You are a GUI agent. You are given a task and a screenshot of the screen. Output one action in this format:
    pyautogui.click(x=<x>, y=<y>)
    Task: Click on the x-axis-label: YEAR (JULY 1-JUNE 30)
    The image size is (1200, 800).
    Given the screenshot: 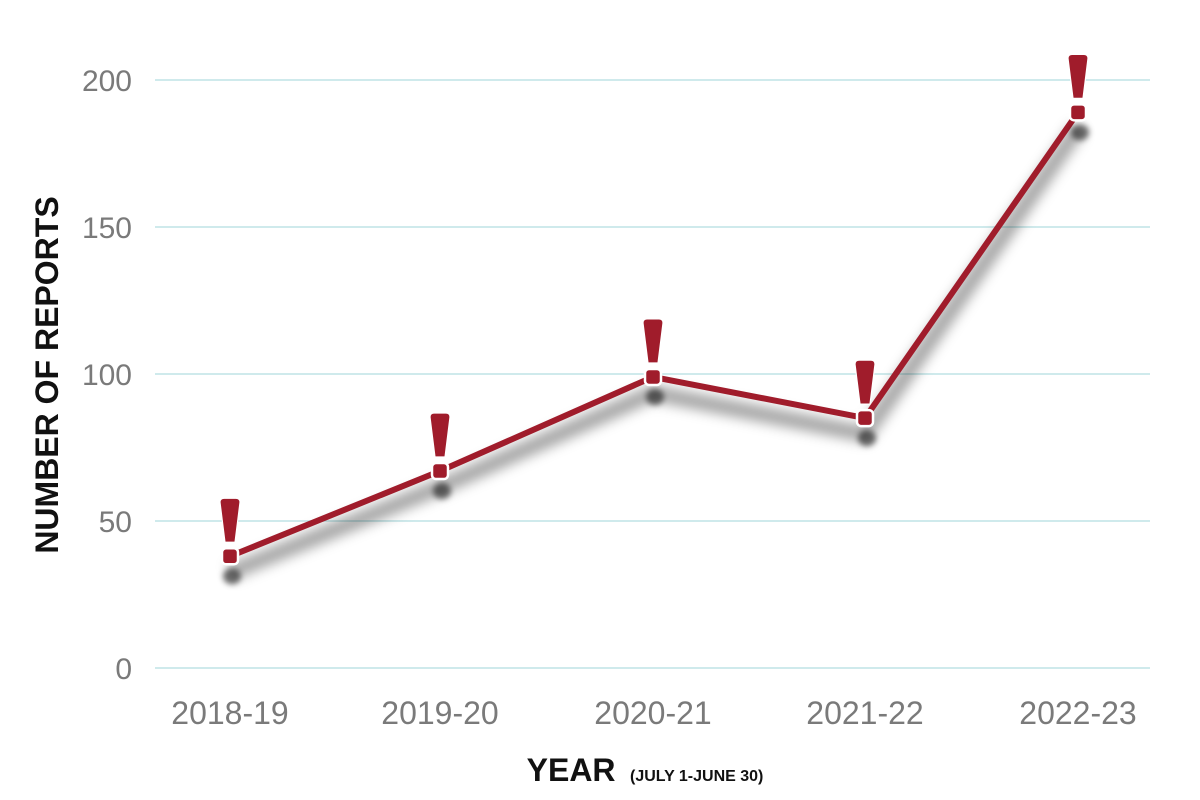 What is the action you would take?
    pyautogui.click(x=645, y=770)
    